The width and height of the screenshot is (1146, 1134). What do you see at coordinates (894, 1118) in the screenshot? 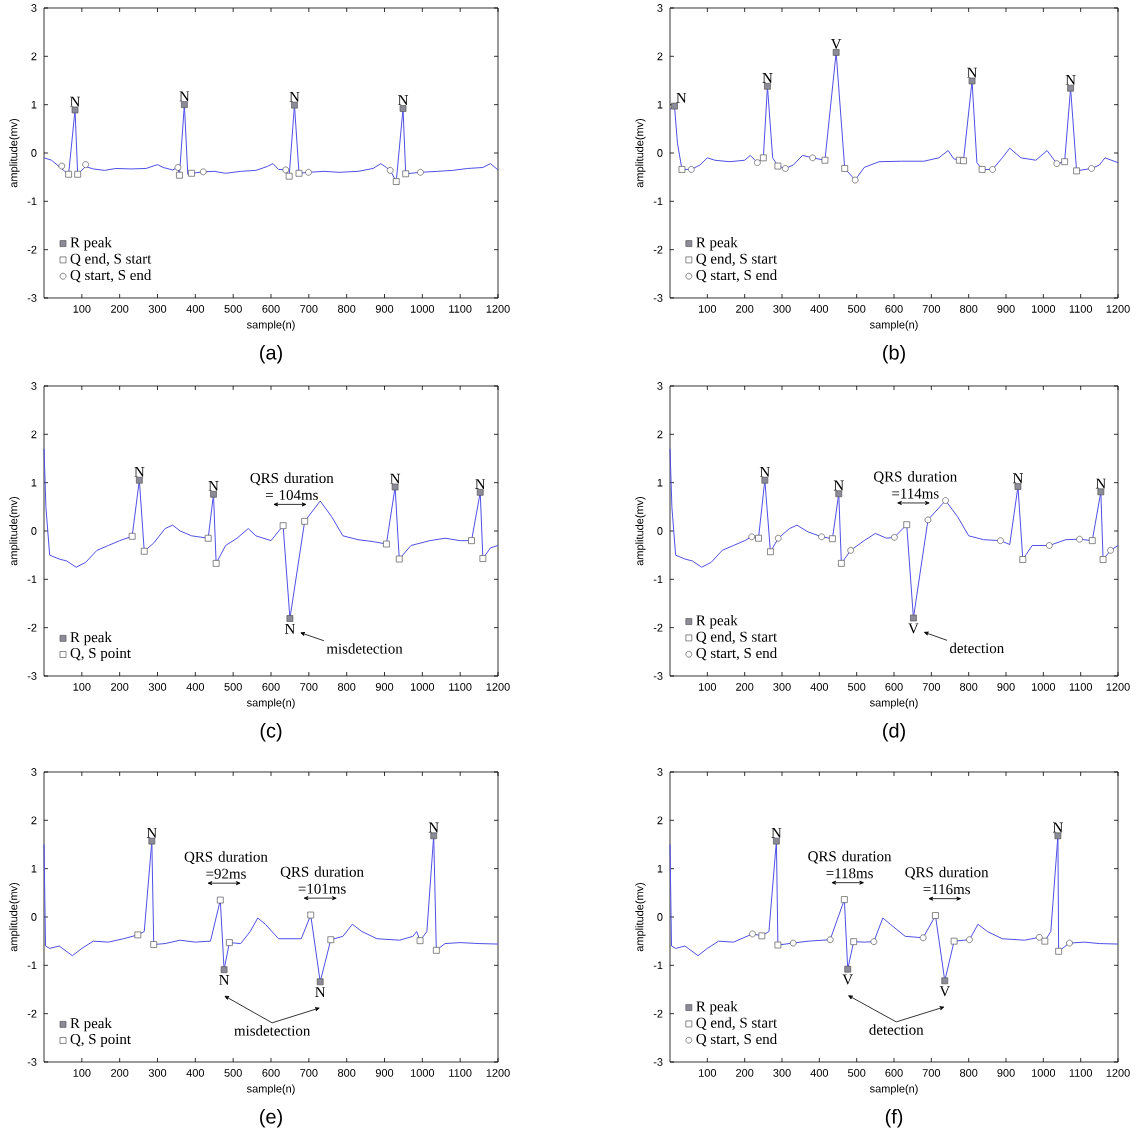
I see `text: (f)` at bounding box center [894, 1118].